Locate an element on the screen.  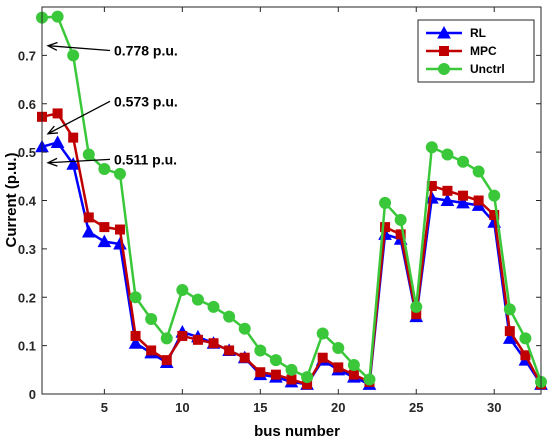
annotations: 0.778 p.u. 0.573 p.u. 0.511 p.u. is located at coordinates (112, 104).